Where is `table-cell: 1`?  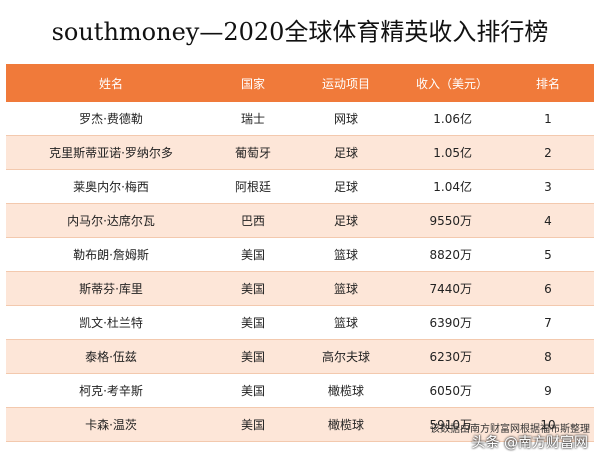
table-cell: 1 is located at coordinates (548, 119).